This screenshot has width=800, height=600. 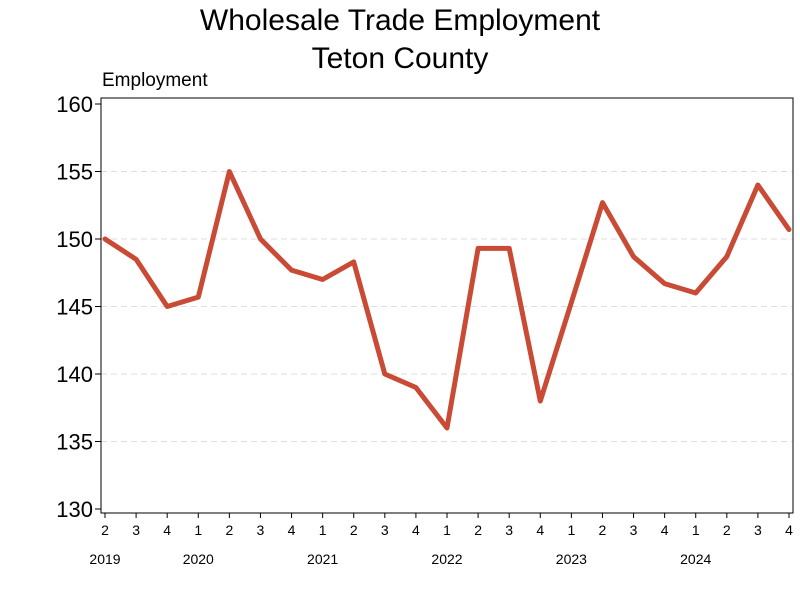 I want to click on y-axis-label: Employment, so click(x=155, y=80).